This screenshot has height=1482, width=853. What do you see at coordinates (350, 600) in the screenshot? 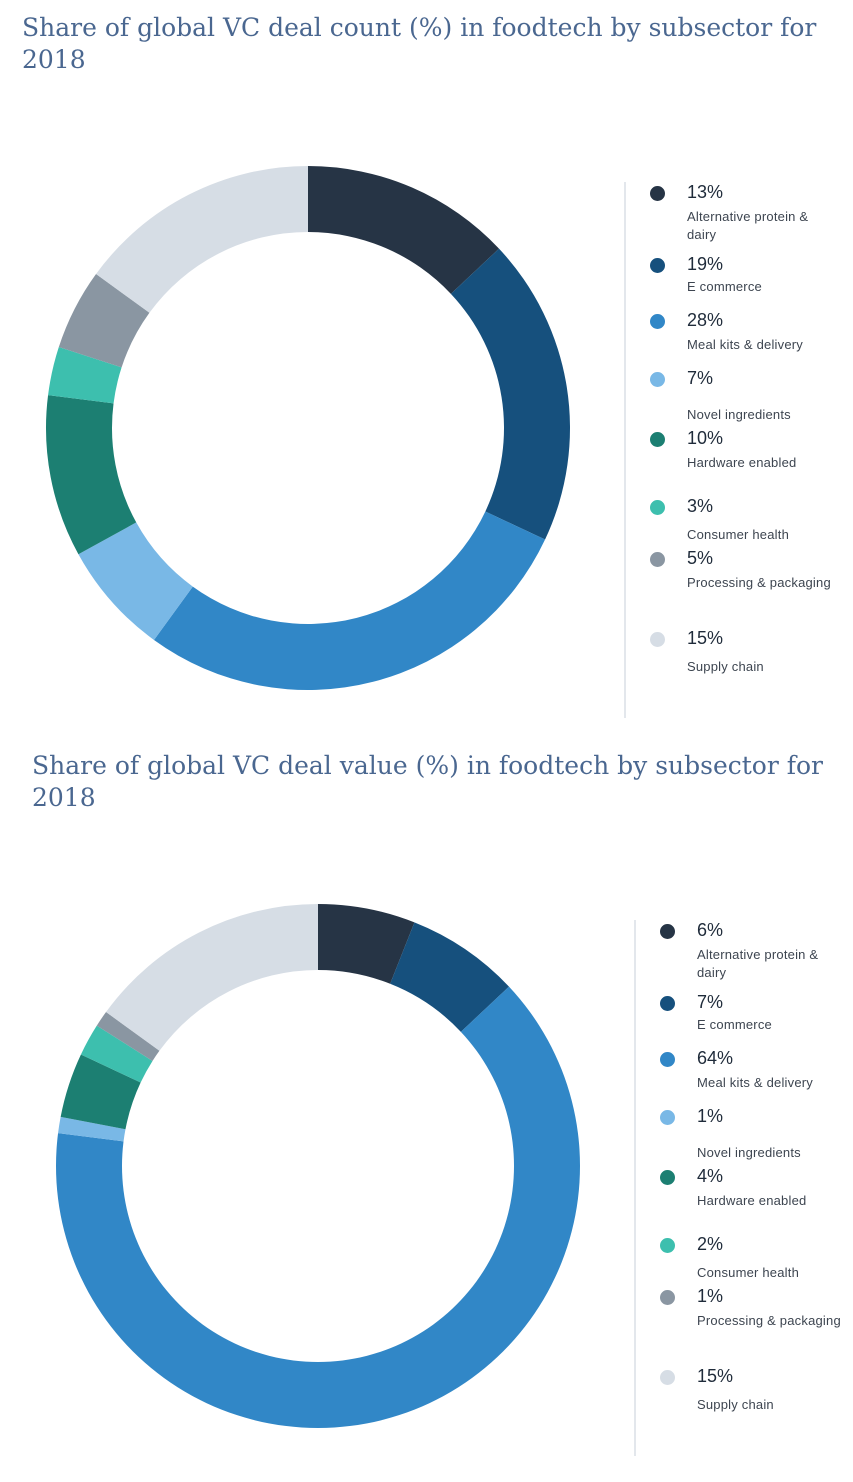
I see `slice-meal-kits-and-delivery` at bounding box center [350, 600].